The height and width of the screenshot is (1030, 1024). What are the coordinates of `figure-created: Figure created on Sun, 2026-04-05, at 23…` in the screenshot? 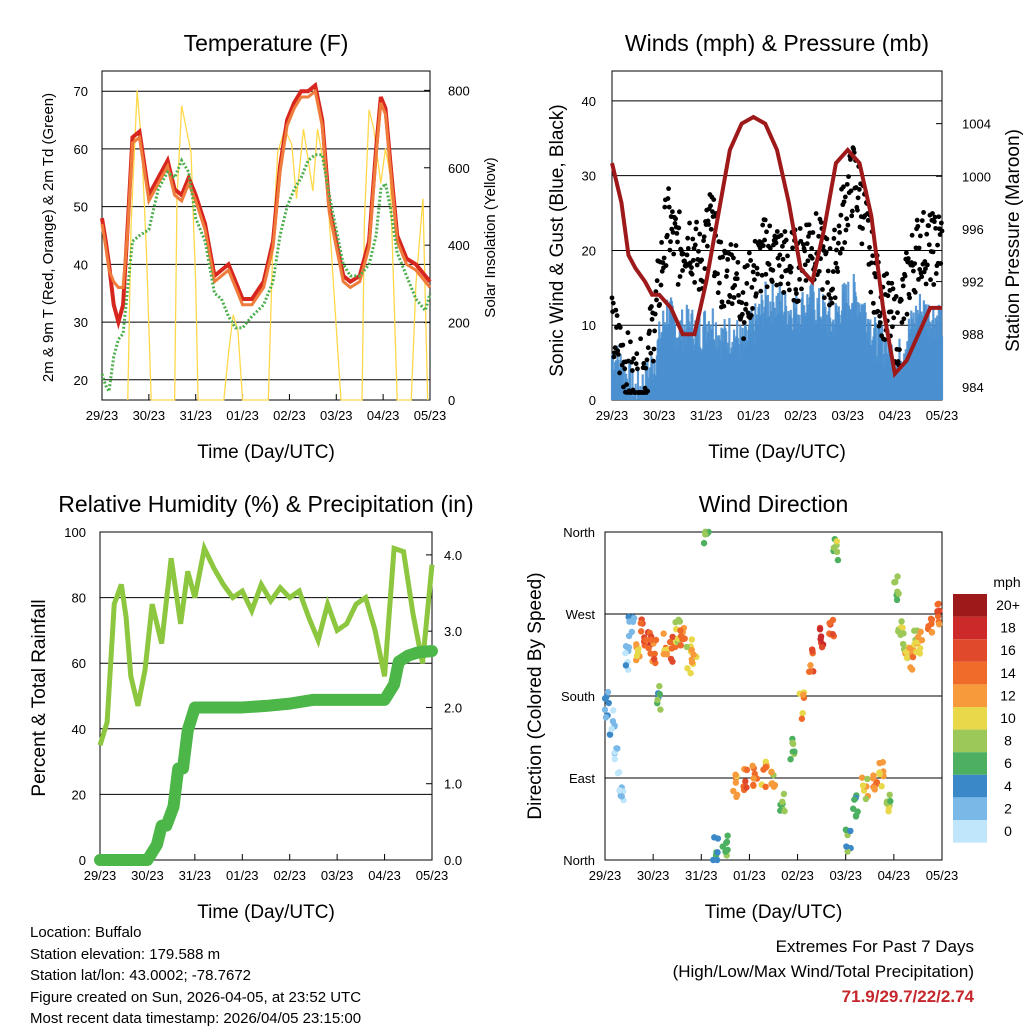 It's located at (196, 997).